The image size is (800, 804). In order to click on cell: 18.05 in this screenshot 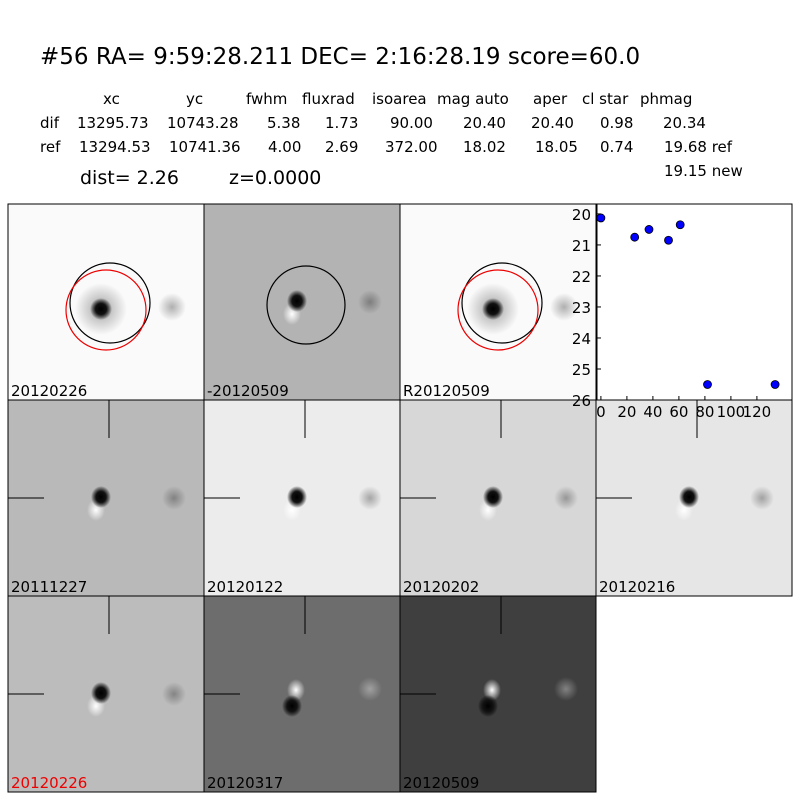, I will do `click(556, 147)`.